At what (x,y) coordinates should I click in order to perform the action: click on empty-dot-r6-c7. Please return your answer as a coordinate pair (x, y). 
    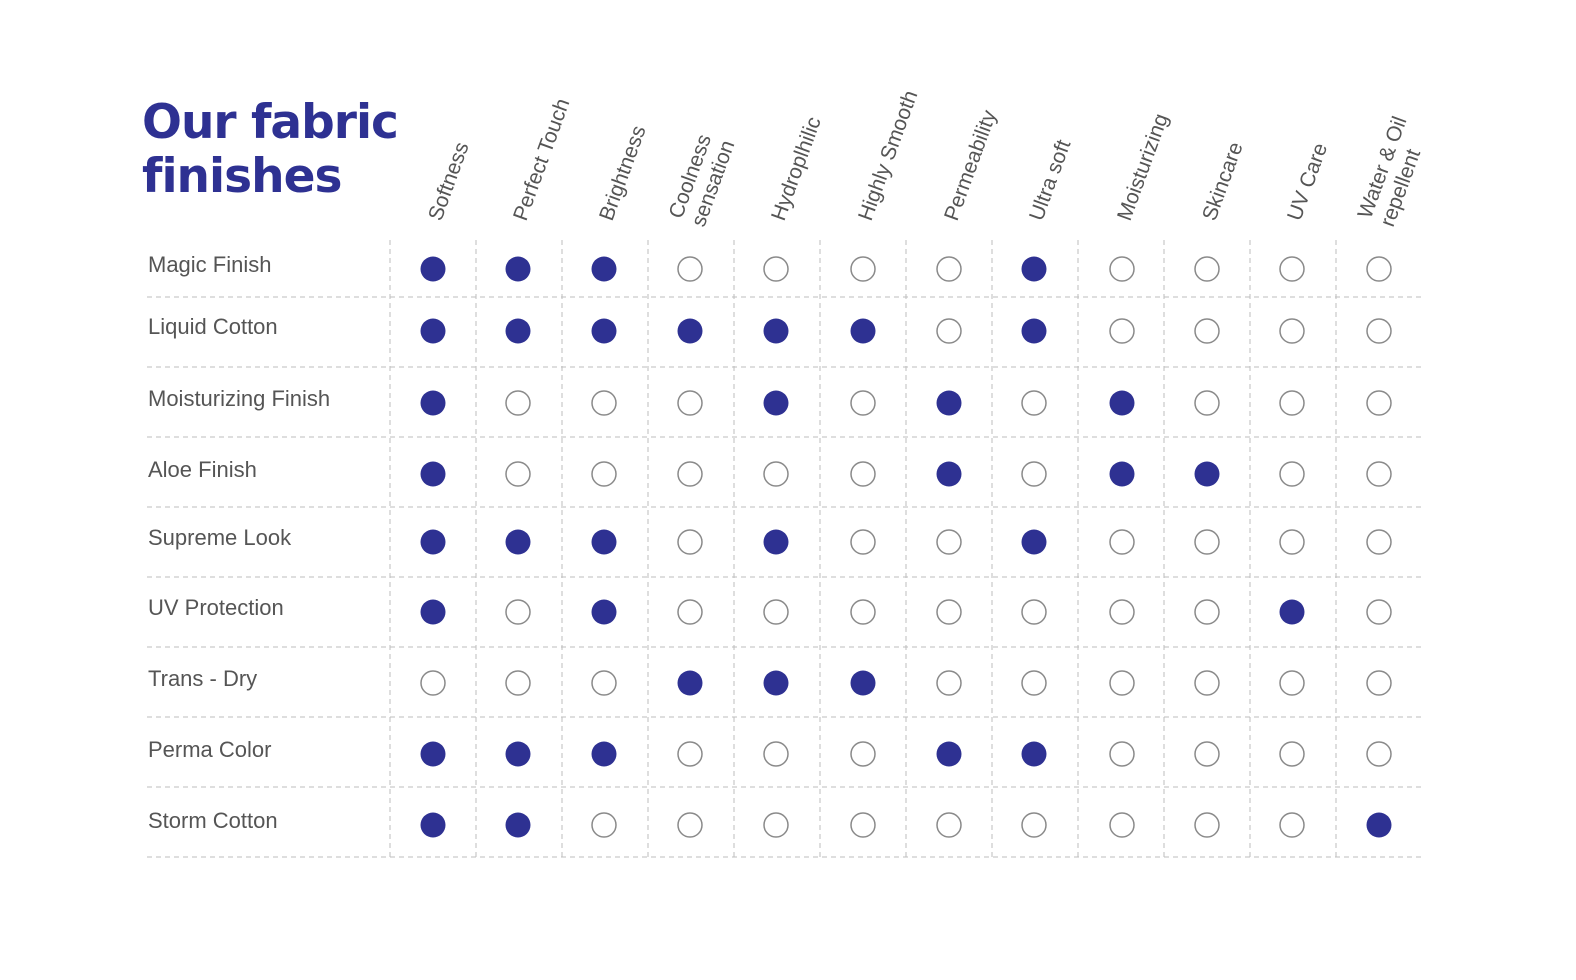
    Looking at the image, I should click on (949, 612).